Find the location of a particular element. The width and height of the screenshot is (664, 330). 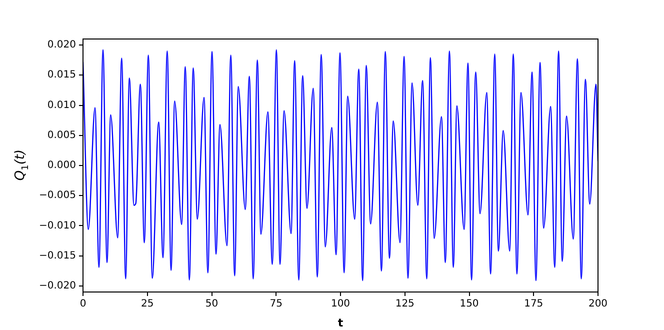

x-tick-label: 150 is located at coordinates (469, 304).